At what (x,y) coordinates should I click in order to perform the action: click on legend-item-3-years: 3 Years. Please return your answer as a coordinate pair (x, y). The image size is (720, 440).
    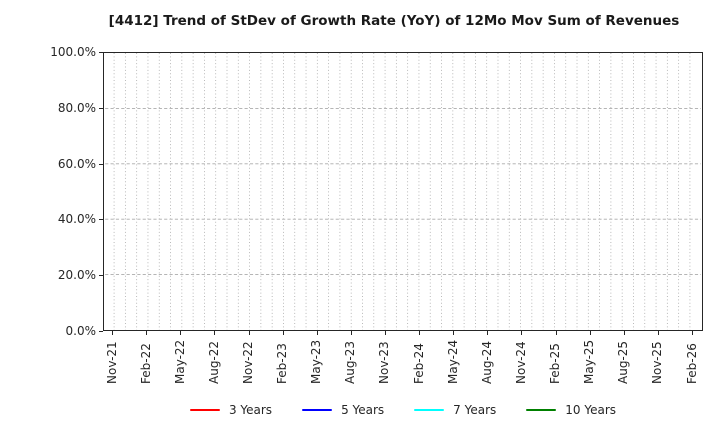
    Looking at the image, I should click on (231, 410).